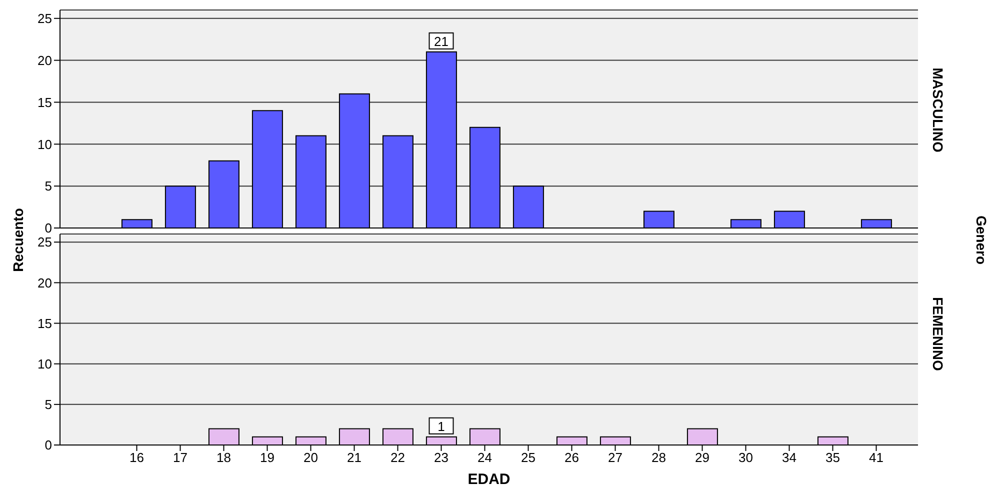 This screenshot has width=998, height=497. Describe the element at coordinates (528, 458) in the screenshot. I see `x-tick-label: 25` at that location.